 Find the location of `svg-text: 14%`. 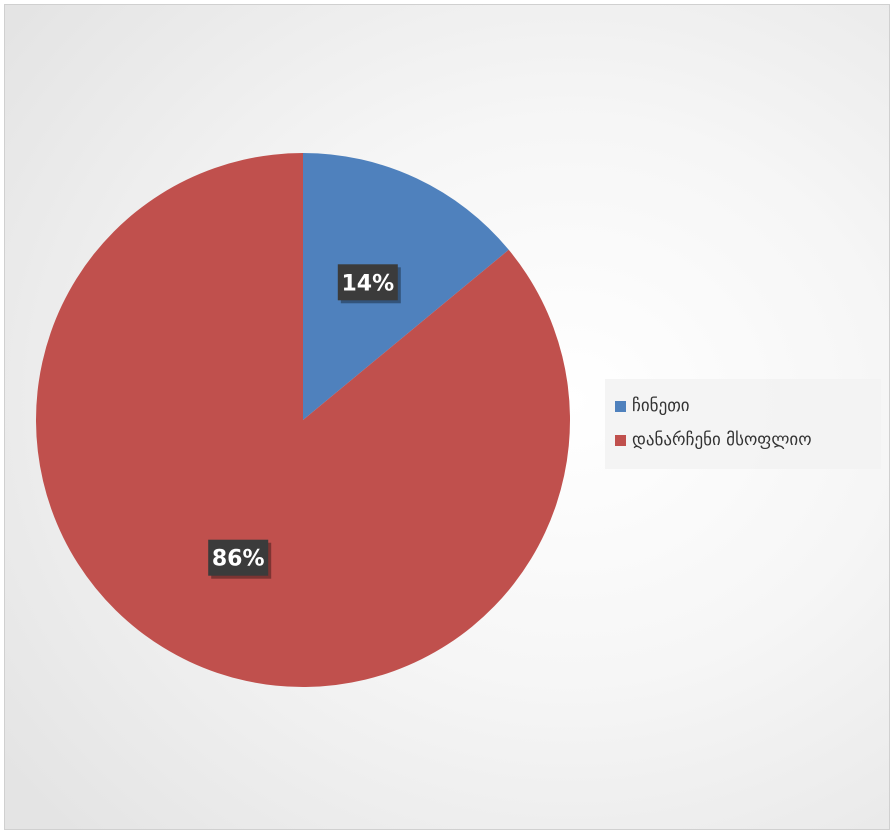

svg-text: 14% is located at coordinates (367, 283).